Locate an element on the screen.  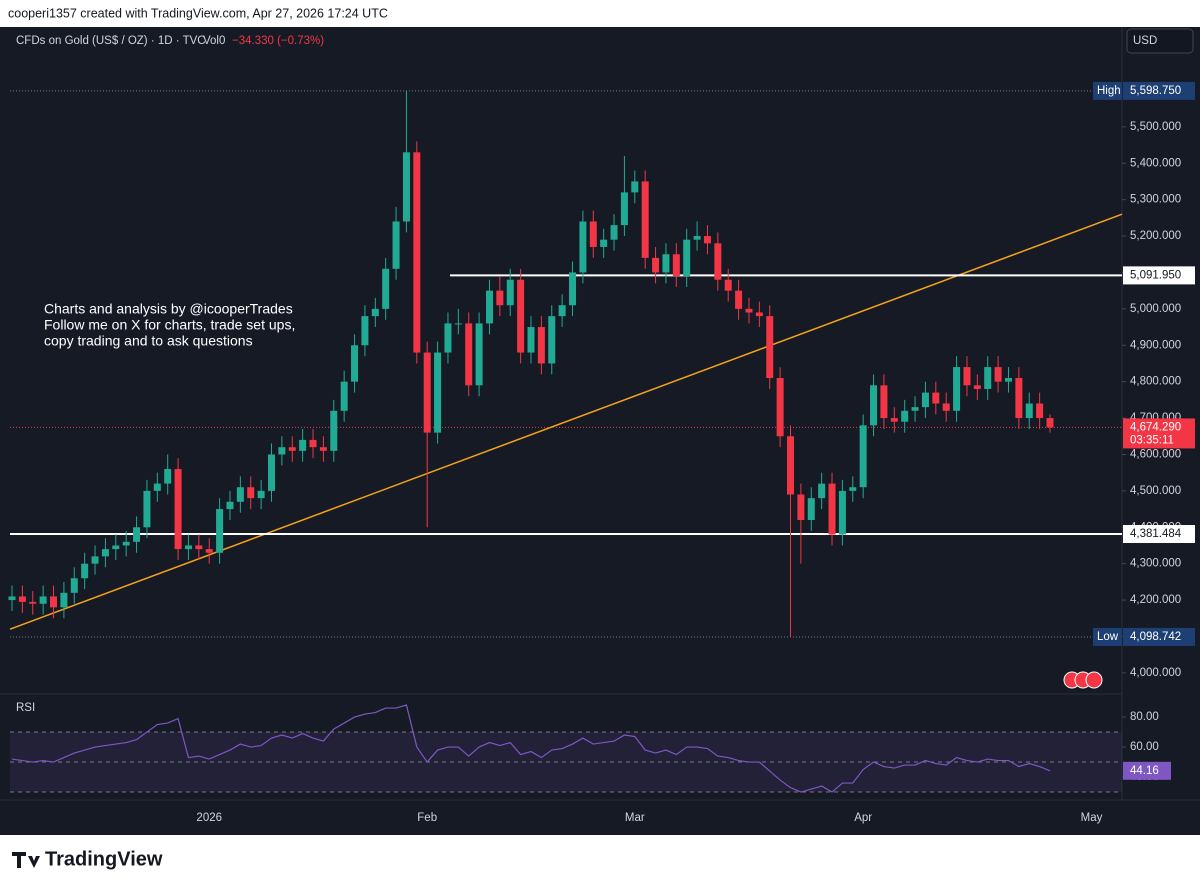
level-label: 4,381.484 is located at coordinates (1156, 534).